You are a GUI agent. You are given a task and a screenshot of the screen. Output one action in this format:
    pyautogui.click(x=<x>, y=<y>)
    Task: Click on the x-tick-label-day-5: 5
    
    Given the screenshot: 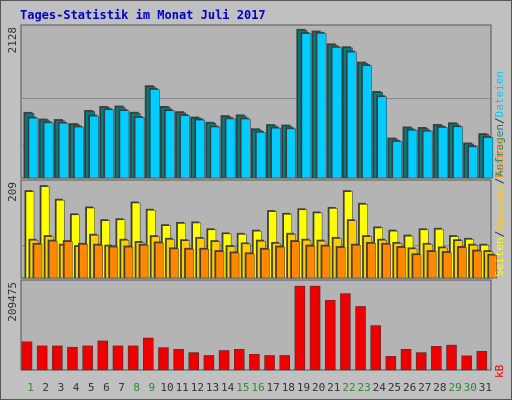 What is the action you would take?
    pyautogui.click(x=91, y=387)
    